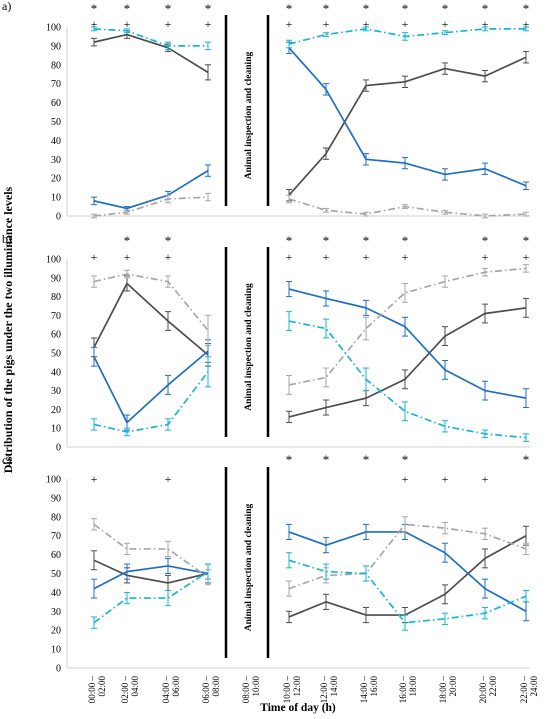 The width and height of the screenshot is (550, 719). Describe the element at coordinates (102, 686) in the screenshot. I see `x-tick-label-end: 02:00` at that location.